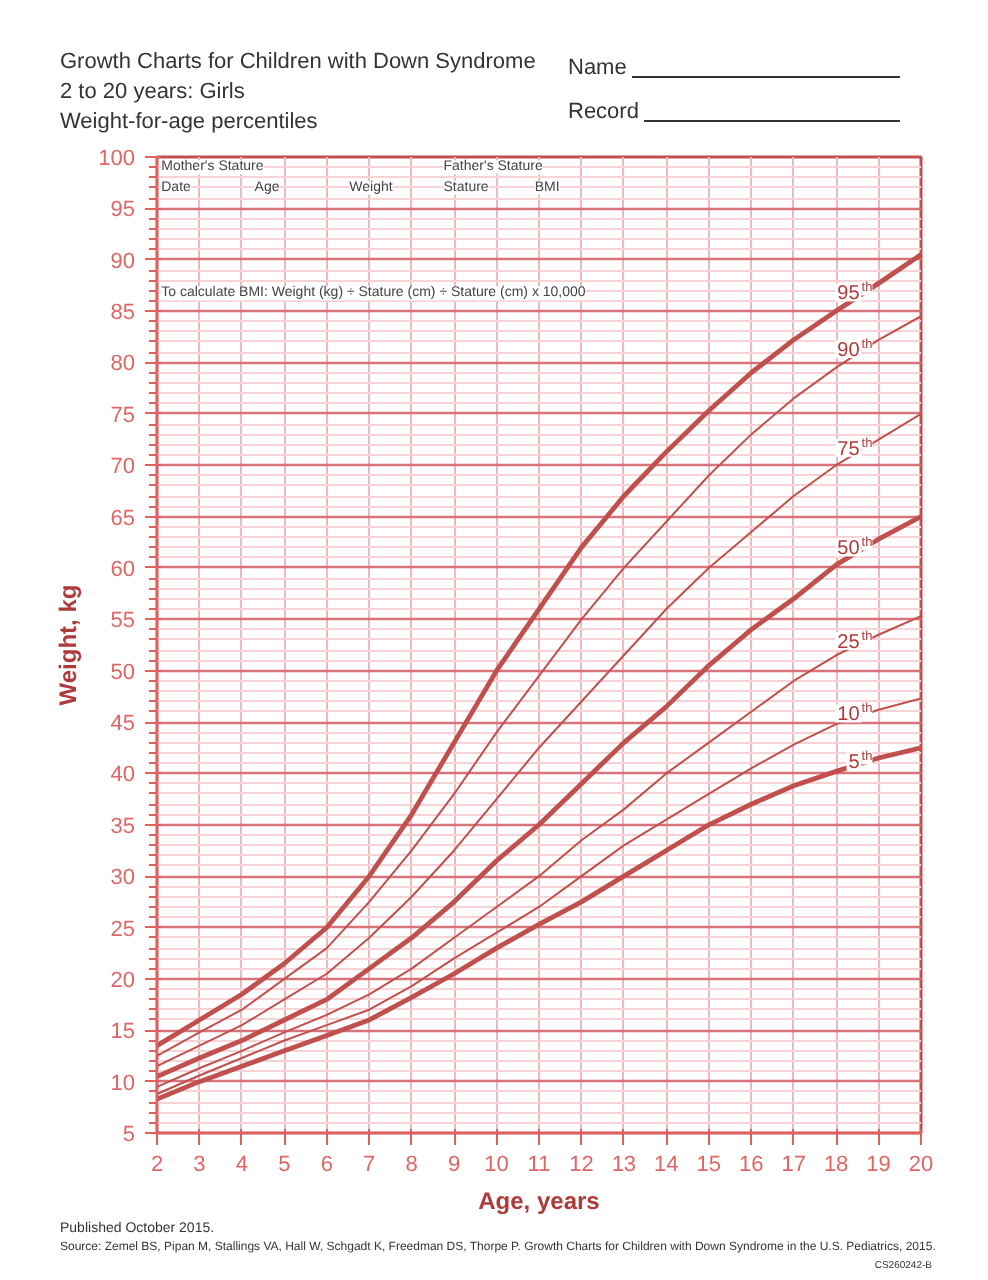 Image resolution: width=988 pixels, height=1280 pixels. I want to click on x-tick-label: 9, so click(454, 1165).